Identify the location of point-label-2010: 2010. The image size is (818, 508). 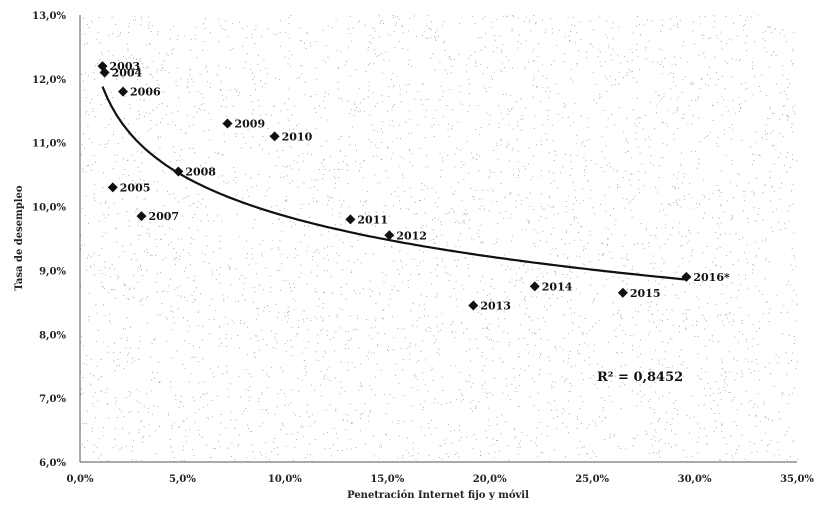
(297, 136).